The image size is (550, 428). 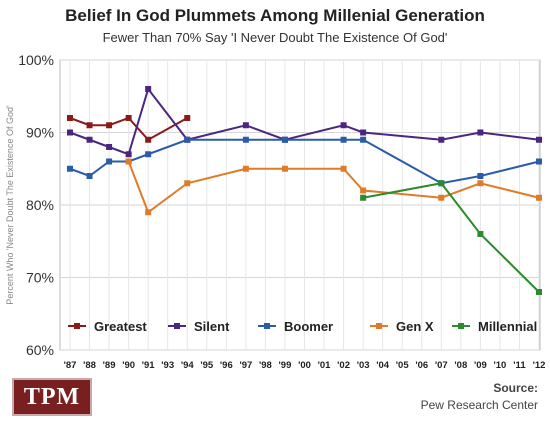 I want to click on legend-item: Boomer, so click(x=295, y=326).